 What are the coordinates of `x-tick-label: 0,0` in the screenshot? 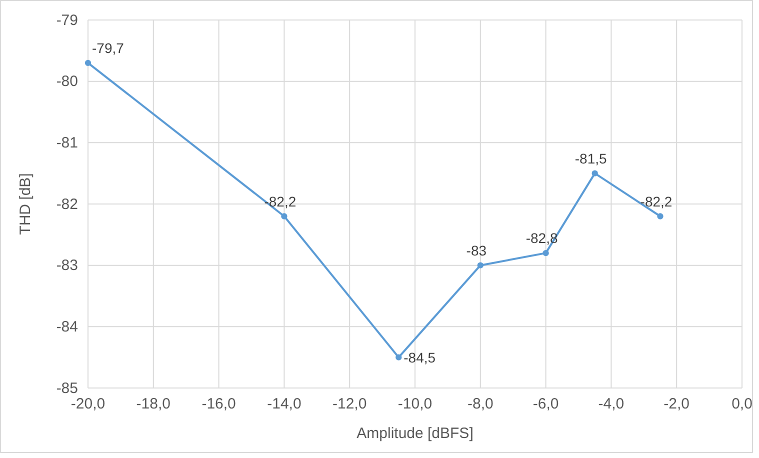 It's located at (742, 404).